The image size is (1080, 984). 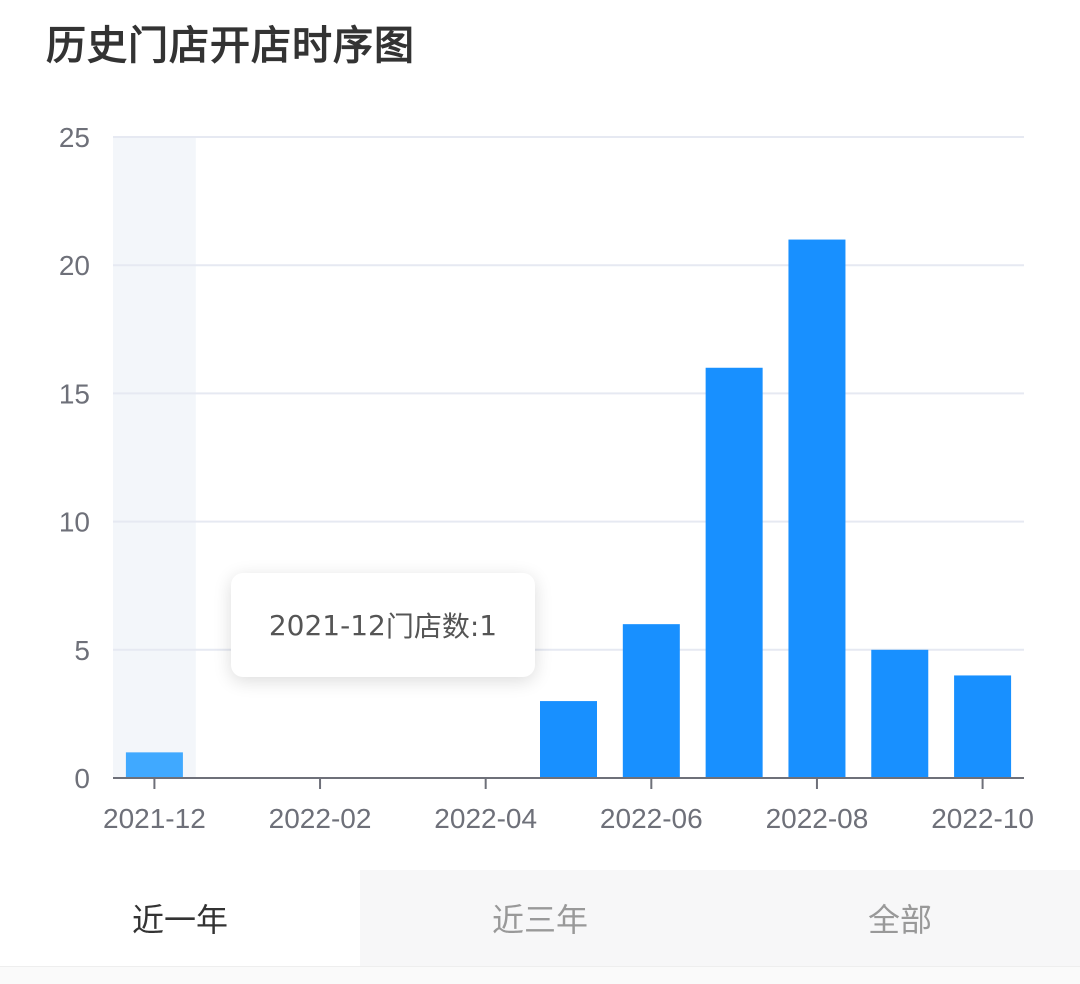 What do you see at coordinates (817, 818) in the screenshot?
I see `x-tick-label: 2022-08` at bounding box center [817, 818].